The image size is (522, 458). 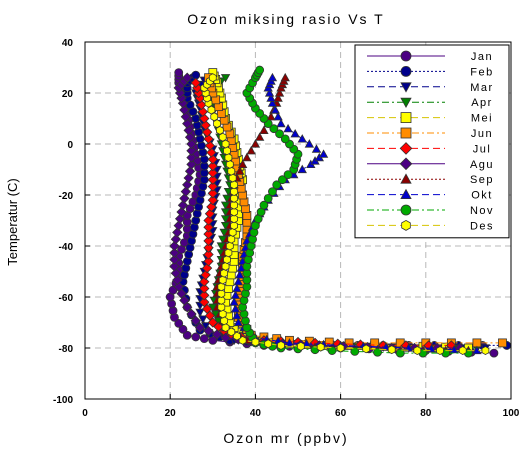 I want to click on chart-title: Ozon miksing rasio Vs T, so click(x=285, y=19).